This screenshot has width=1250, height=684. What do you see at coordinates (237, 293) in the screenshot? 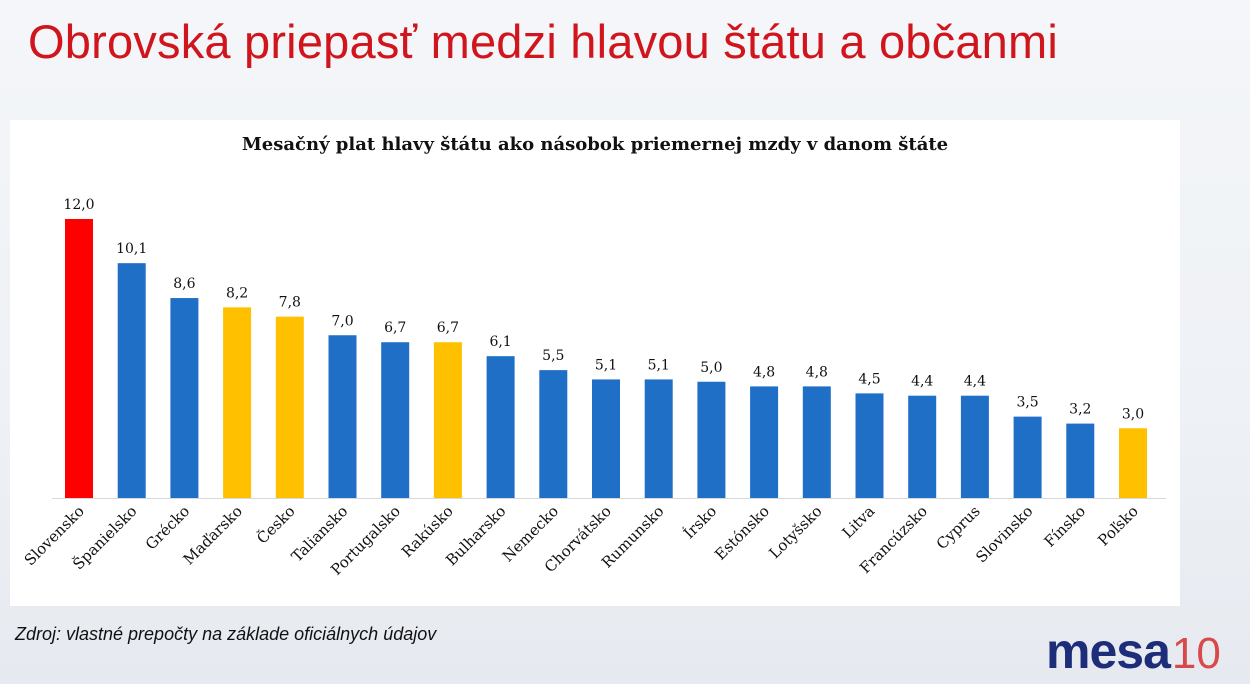
I see `data-label: 8,2` at bounding box center [237, 293].